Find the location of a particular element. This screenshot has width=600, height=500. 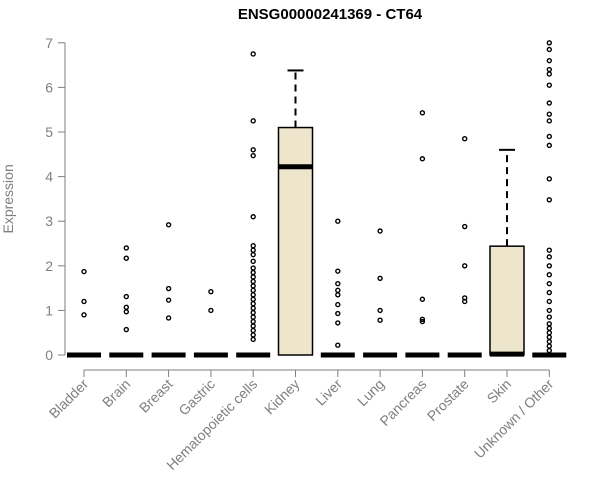

chart-title: ENSG00000241369 - CT64 is located at coordinates (330, 14).